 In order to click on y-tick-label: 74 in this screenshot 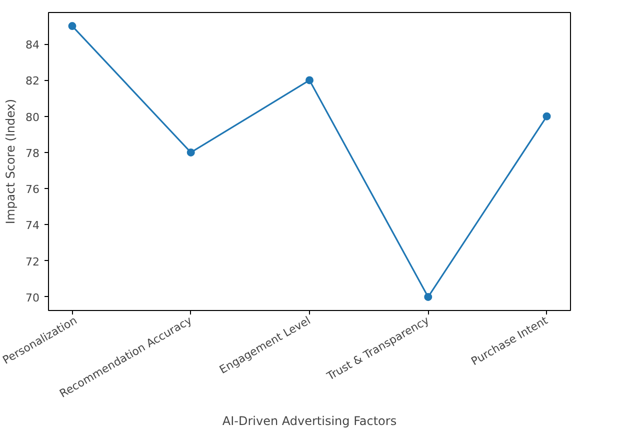, I will do `click(33, 225)`.